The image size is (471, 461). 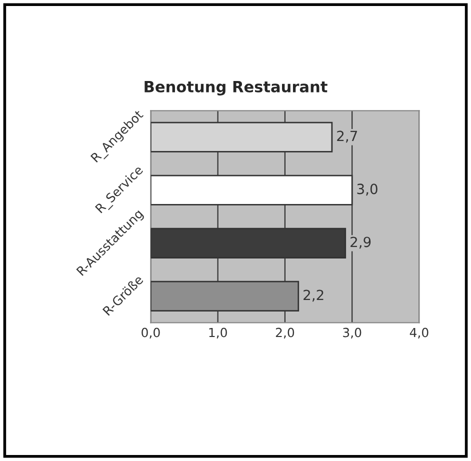 What do you see at coordinates (314, 296) in the screenshot?
I see `data-label: 2,2` at bounding box center [314, 296].